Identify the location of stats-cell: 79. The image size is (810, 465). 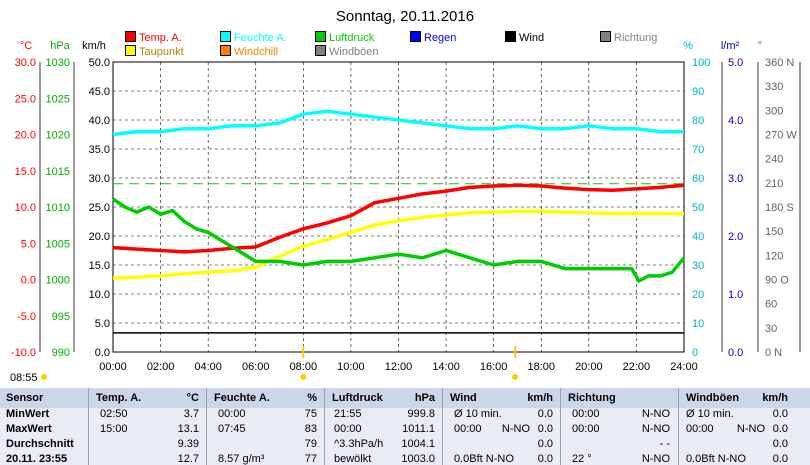
(310, 444).